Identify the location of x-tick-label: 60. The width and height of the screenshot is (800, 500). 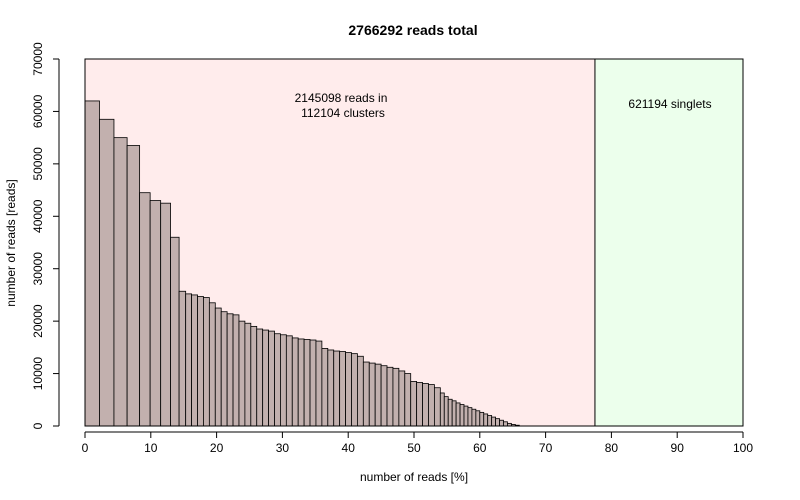
(480, 448).